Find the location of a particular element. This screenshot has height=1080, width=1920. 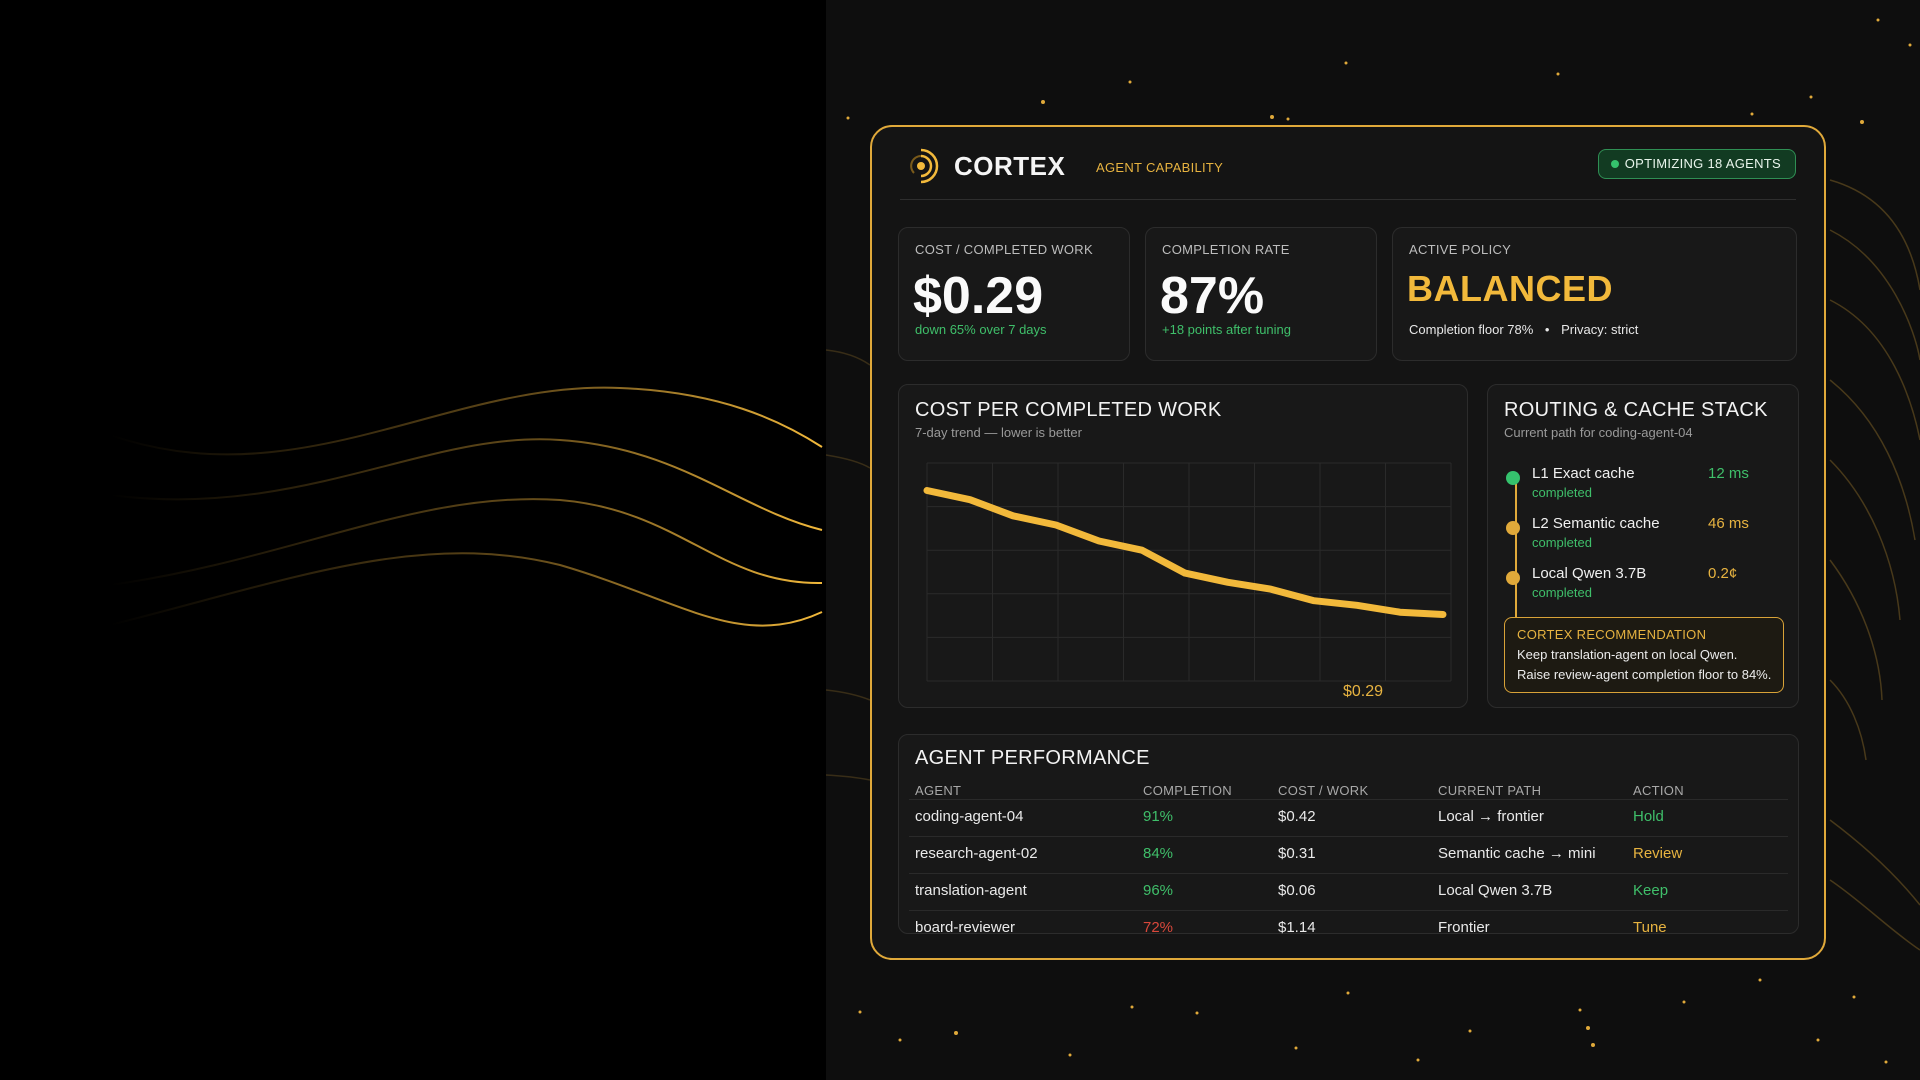

col-header-completion: COMPLETION is located at coordinates (1187, 790).